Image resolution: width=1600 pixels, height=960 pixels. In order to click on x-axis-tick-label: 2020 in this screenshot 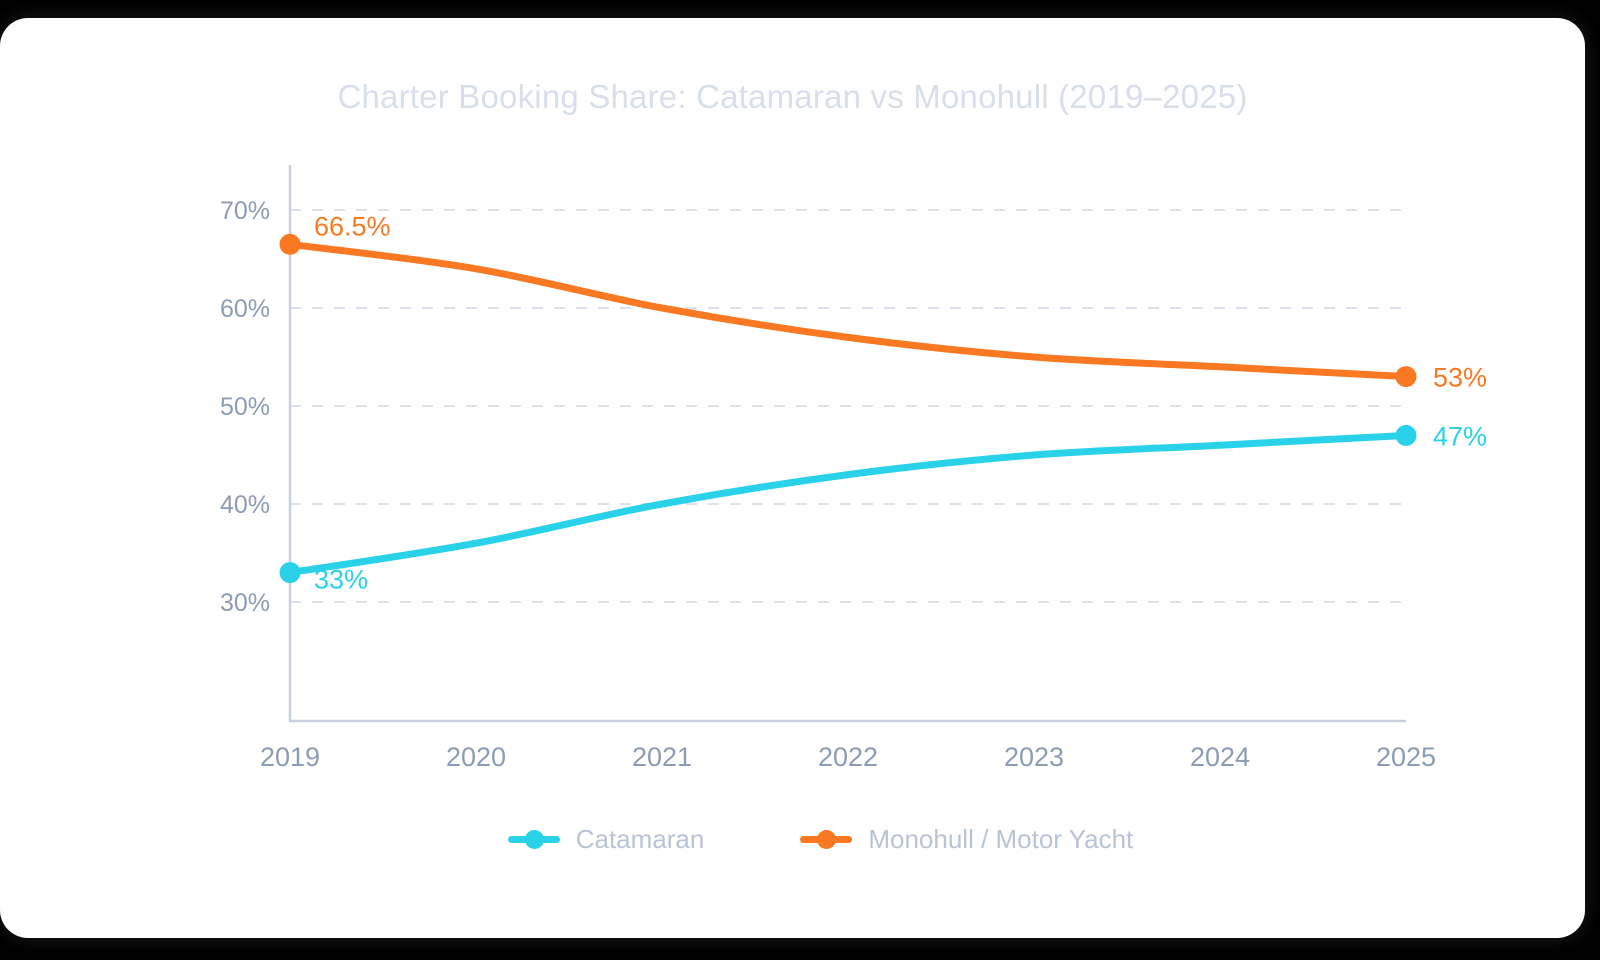, I will do `click(476, 757)`.